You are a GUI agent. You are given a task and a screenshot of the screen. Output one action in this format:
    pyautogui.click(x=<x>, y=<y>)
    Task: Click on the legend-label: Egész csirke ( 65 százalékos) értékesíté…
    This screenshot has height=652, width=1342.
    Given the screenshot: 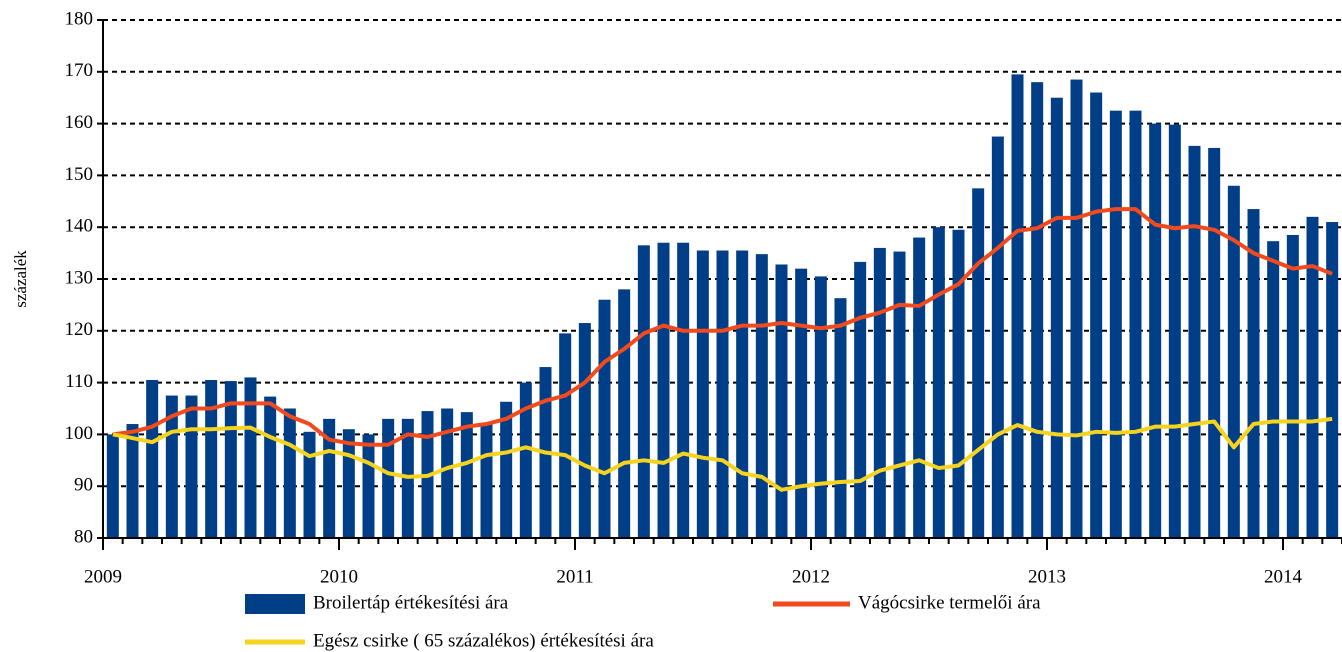 What is the action you would take?
    pyautogui.click(x=483, y=640)
    